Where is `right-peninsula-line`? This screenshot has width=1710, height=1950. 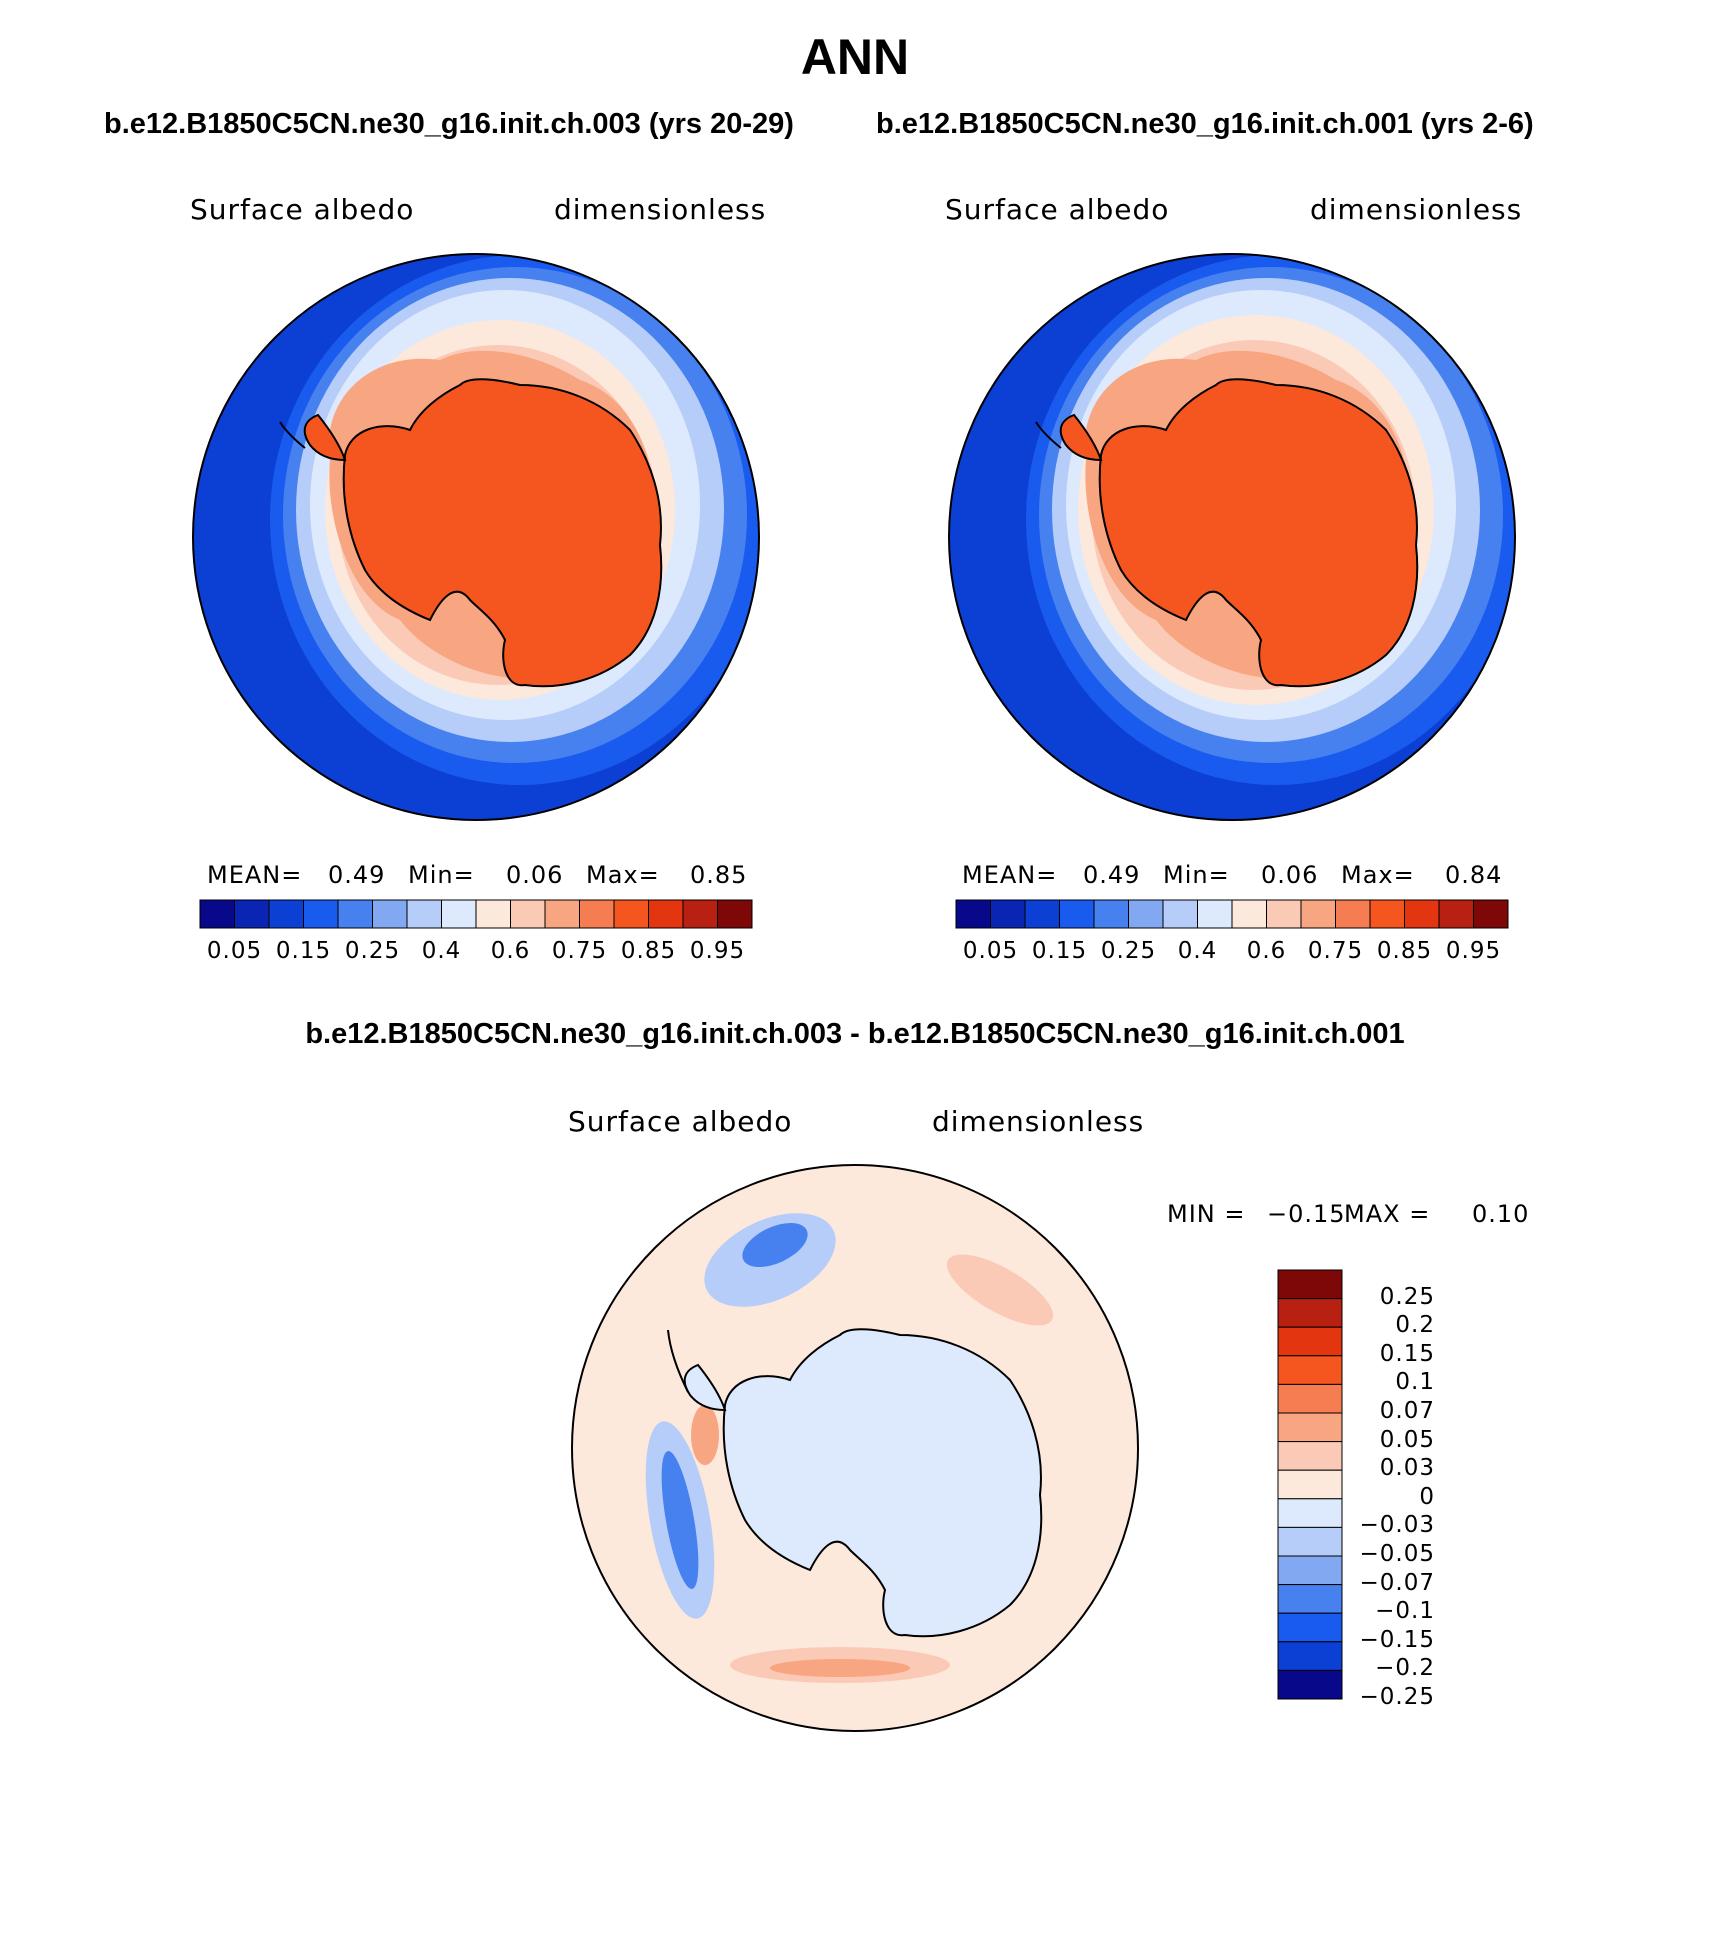
right-peninsula-line is located at coordinates (1048, 435).